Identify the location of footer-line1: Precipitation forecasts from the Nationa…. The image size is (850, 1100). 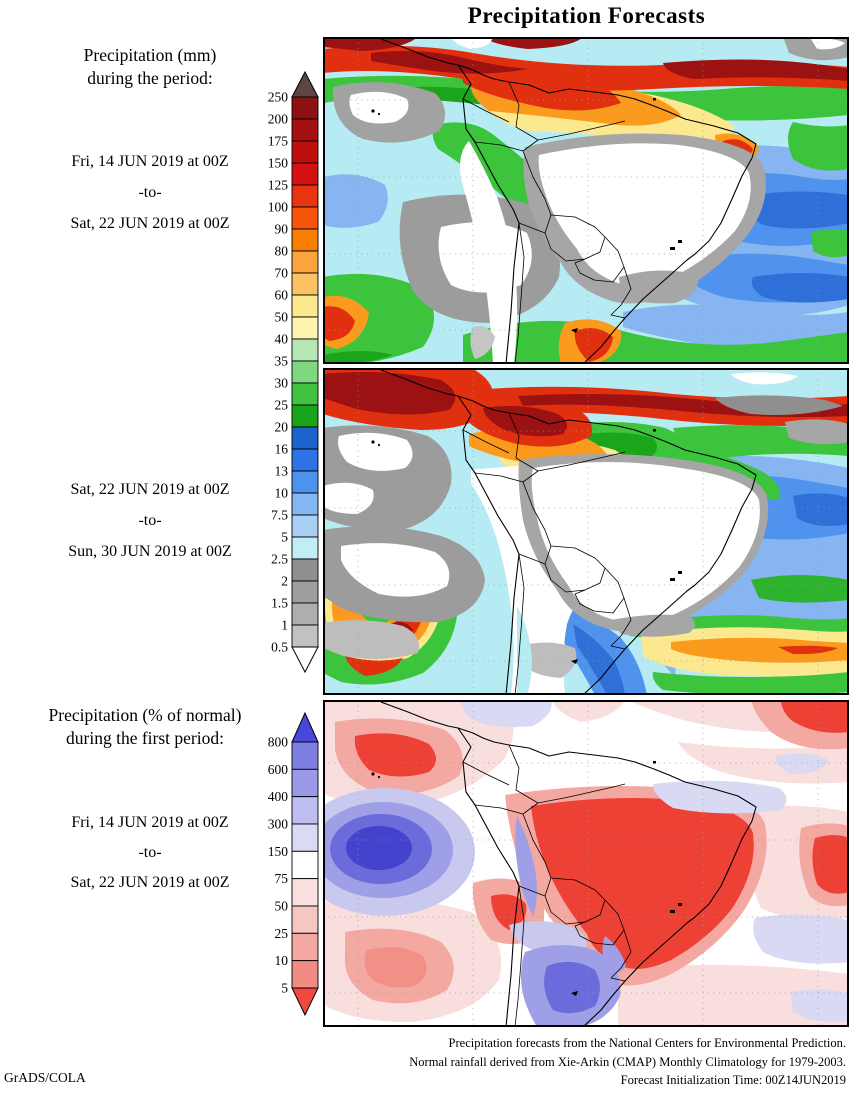
(647, 1043).